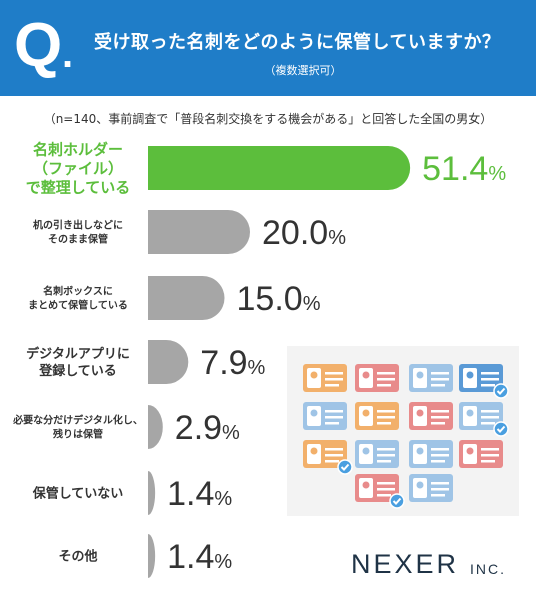 The image size is (536, 604). Describe the element at coordinates (78, 298) in the screenshot. I see `category-label-2: 名刺ボックスにまとめて保管している` at that location.